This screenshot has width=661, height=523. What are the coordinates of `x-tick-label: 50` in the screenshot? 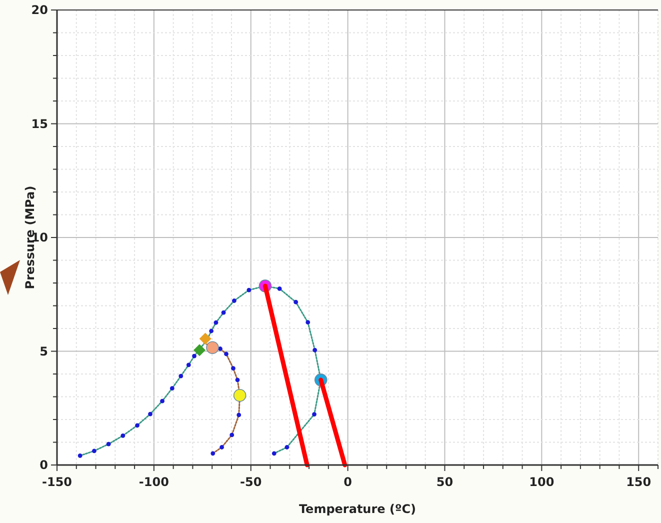 It's located at (445, 482).